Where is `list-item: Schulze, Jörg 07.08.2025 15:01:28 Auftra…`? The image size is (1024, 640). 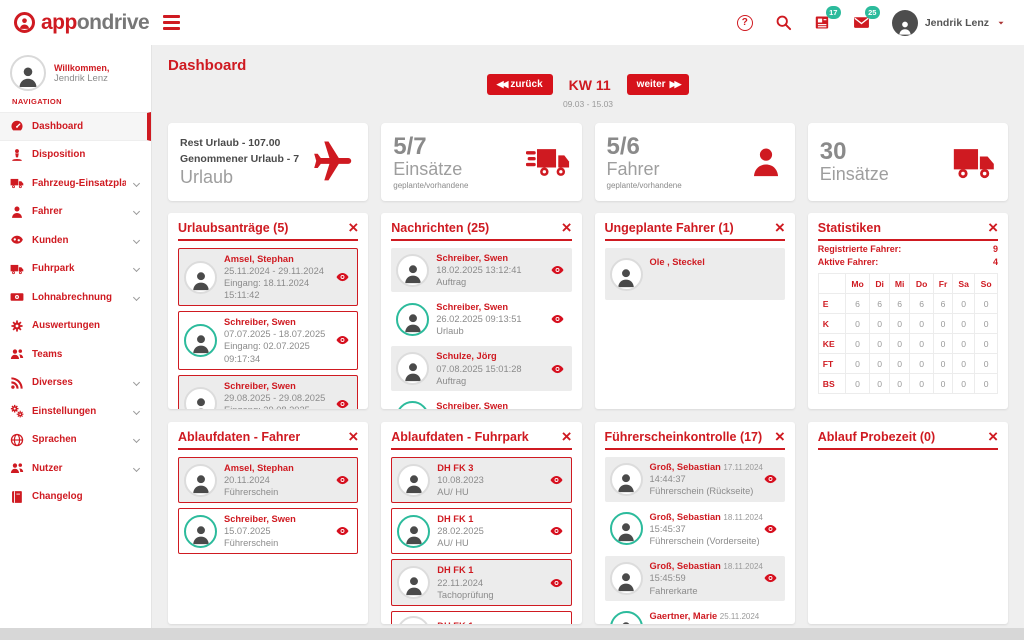
list-item: Schulze, Jörg 07.08.2025 15:01:28 Auftra… is located at coordinates (481, 368).